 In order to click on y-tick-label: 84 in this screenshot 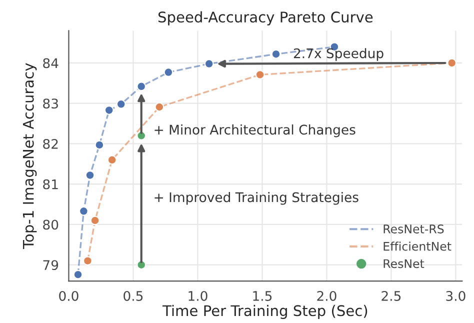, I will do `click(50, 63)`.